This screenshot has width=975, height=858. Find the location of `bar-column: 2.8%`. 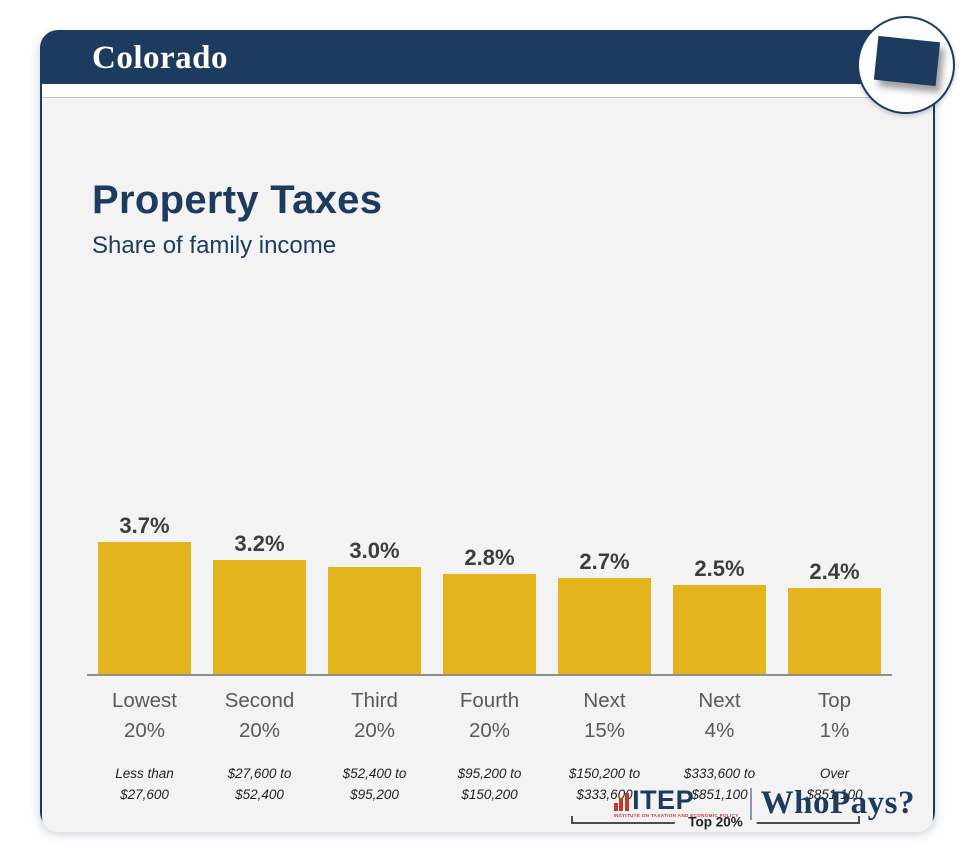

bar-column: 2.8% is located at coordinates (489, 586).